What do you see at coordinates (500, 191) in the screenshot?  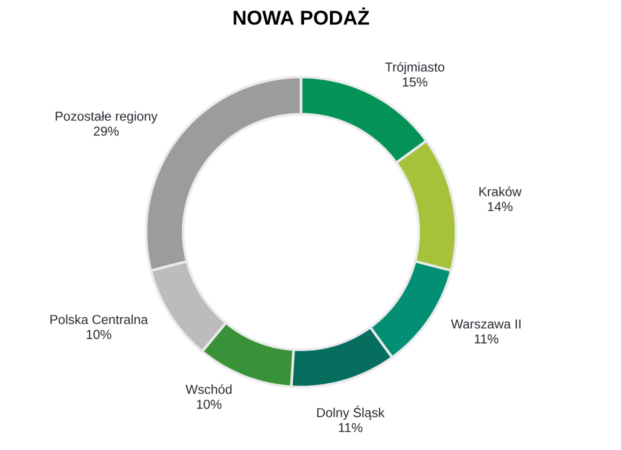 I see `slice-label: Kraków` at bounding box center [500, 191].